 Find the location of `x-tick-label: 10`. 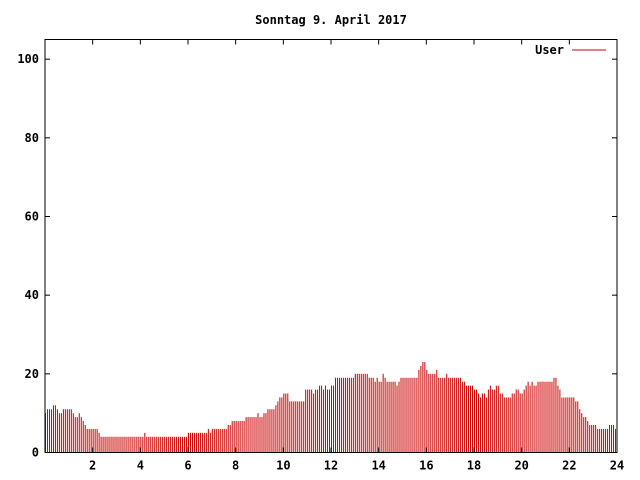

x-tick-label: 10 is located at coordinates (283, 466).